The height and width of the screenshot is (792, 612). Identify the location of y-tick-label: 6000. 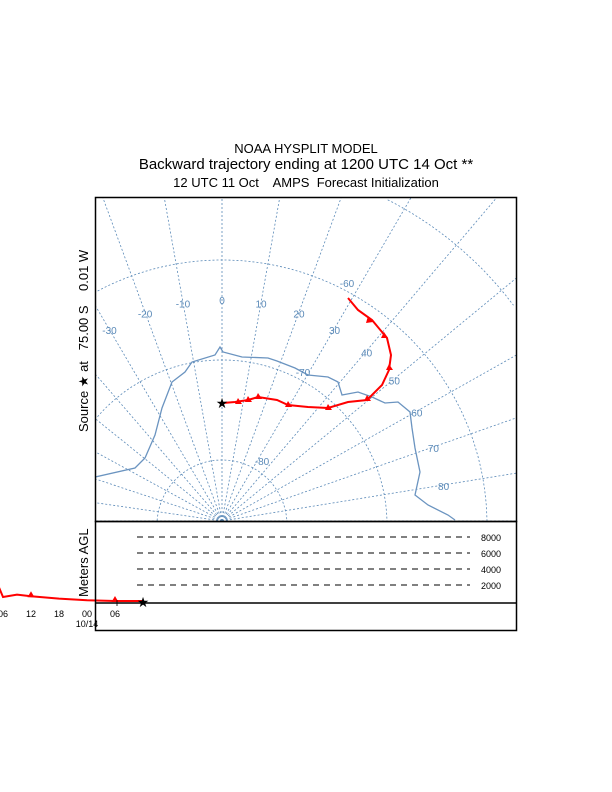
(491, 554).